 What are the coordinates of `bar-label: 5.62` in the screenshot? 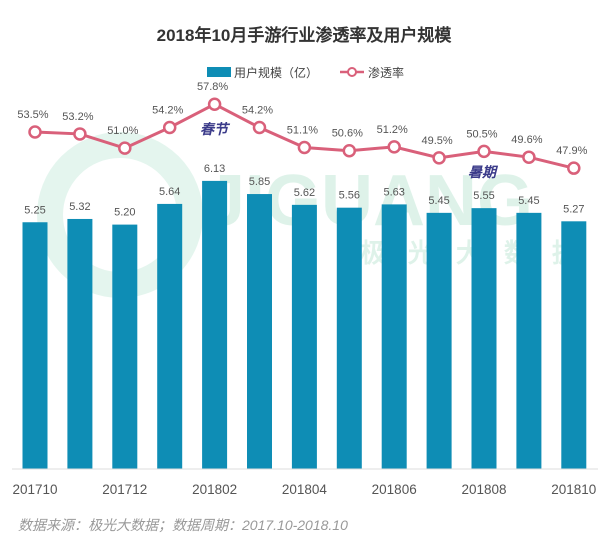 It's located at (304, 193).